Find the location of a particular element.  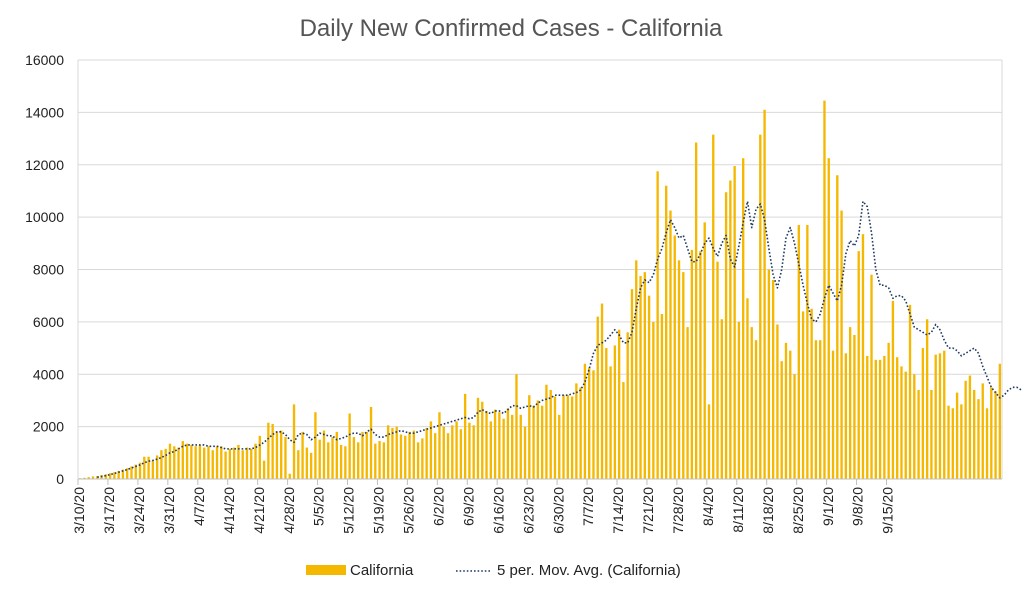

x-tick-label-3: 3/31/20 is located at coordinates (169, 510).